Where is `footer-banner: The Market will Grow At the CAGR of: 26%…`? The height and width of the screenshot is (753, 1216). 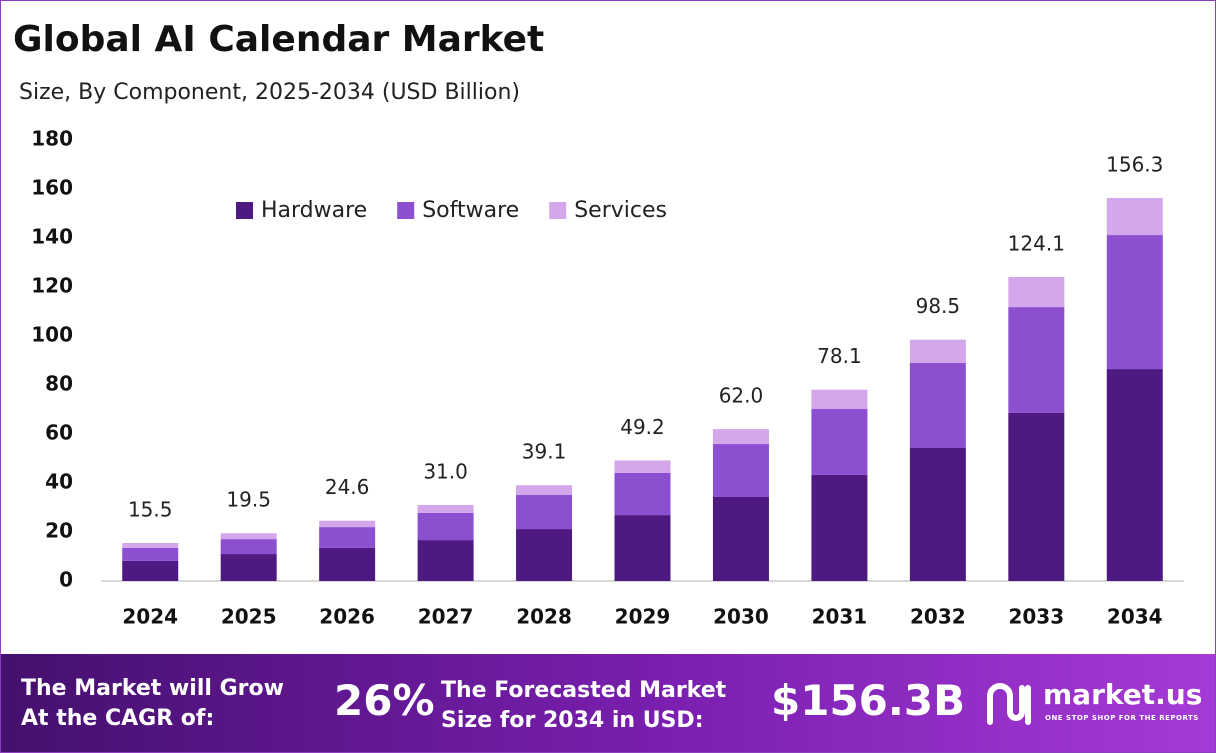 footer-banner: The Market will Grow At the CAGR of: 26%… is located at coordinates (608, 703).